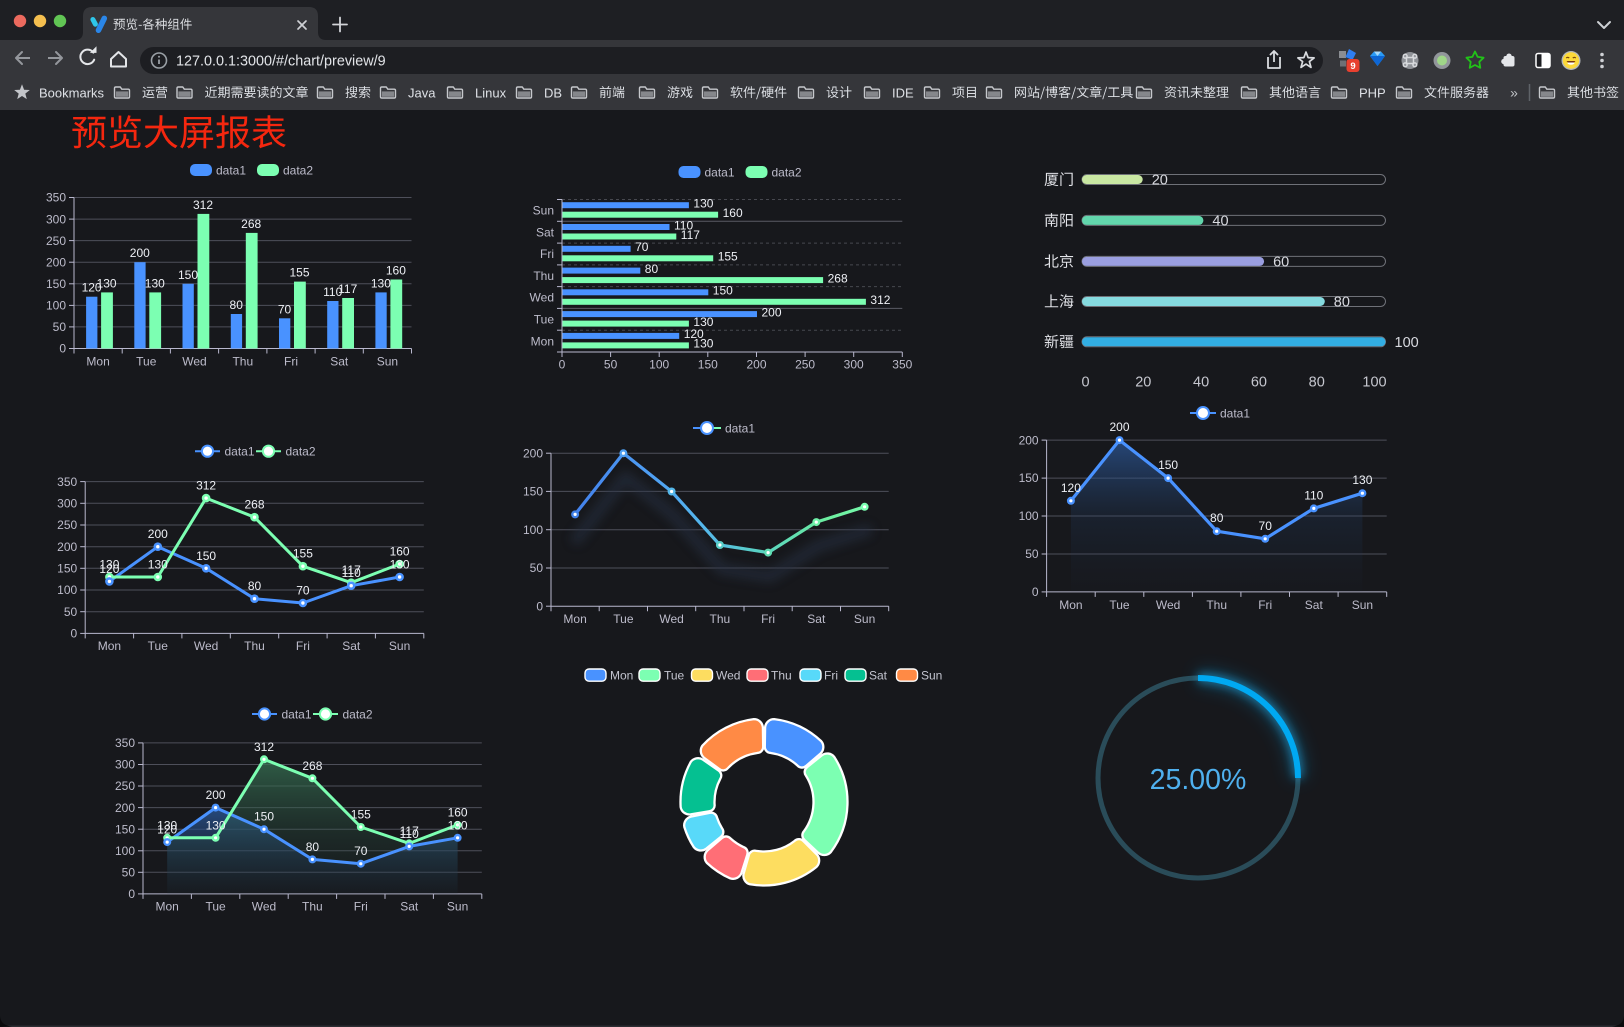 This screenshot has height=1027, width=1624. I want to click on svg-text: 20, so click(1143, 382).